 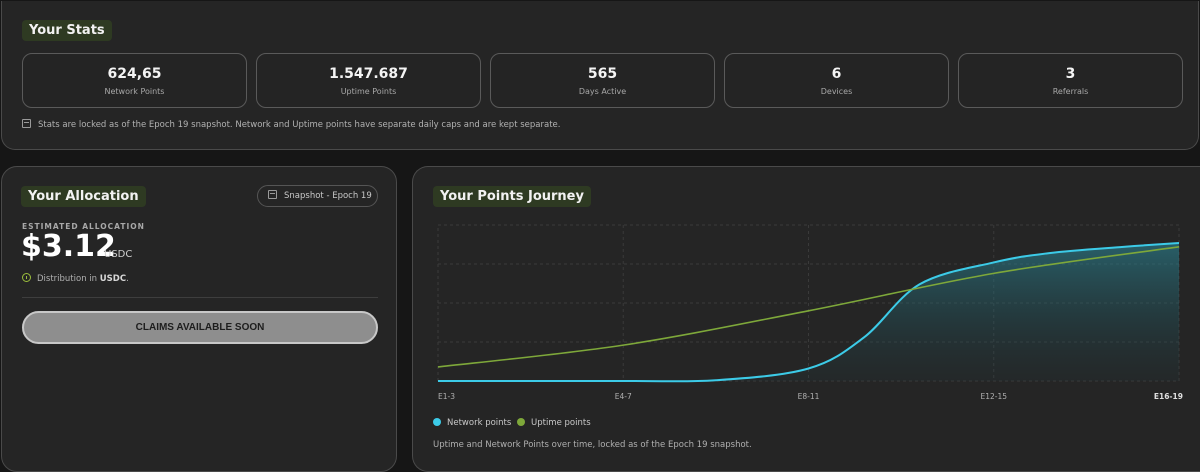 I want to click on stat-label: Devices, so click(x=836, y=91).